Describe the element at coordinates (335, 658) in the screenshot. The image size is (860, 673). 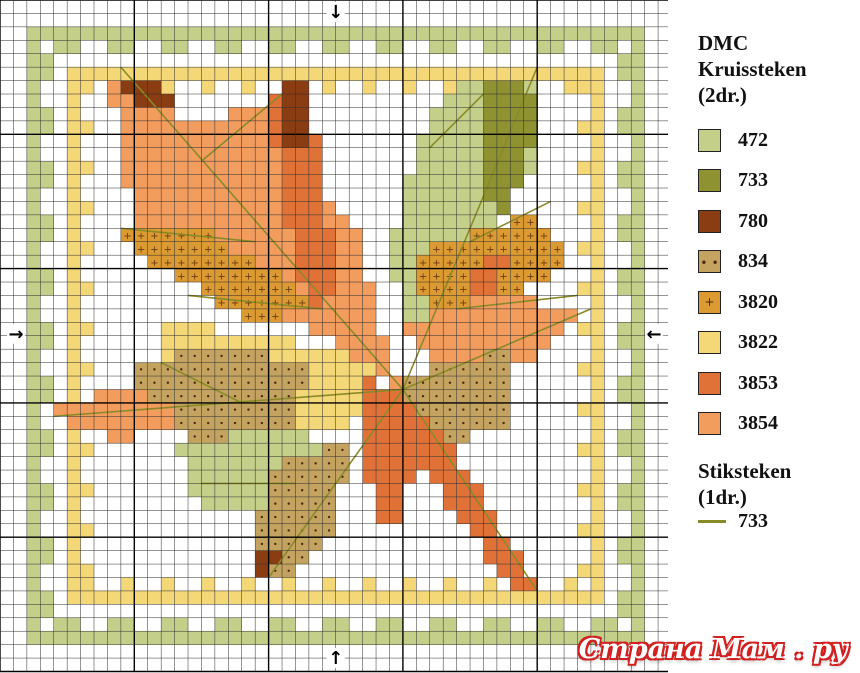
I see `center-arrow-bottom-icon: ↑` at that location.